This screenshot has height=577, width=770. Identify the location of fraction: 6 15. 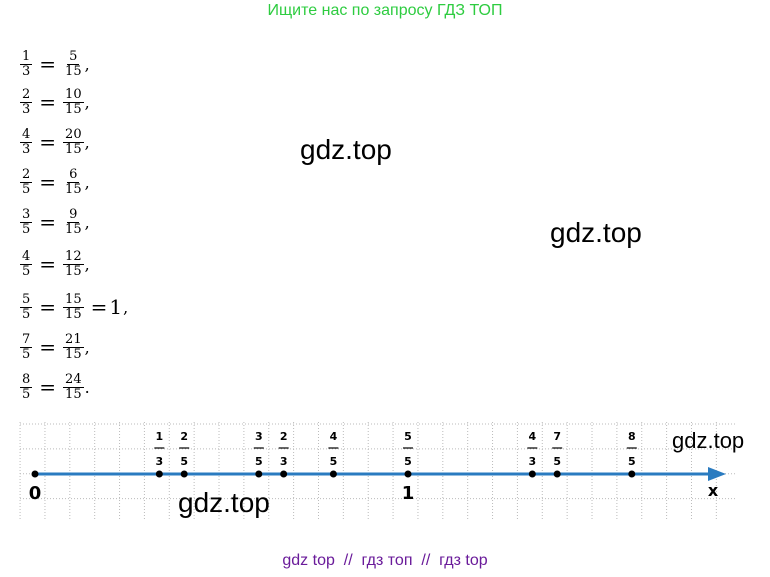
(73, 181).